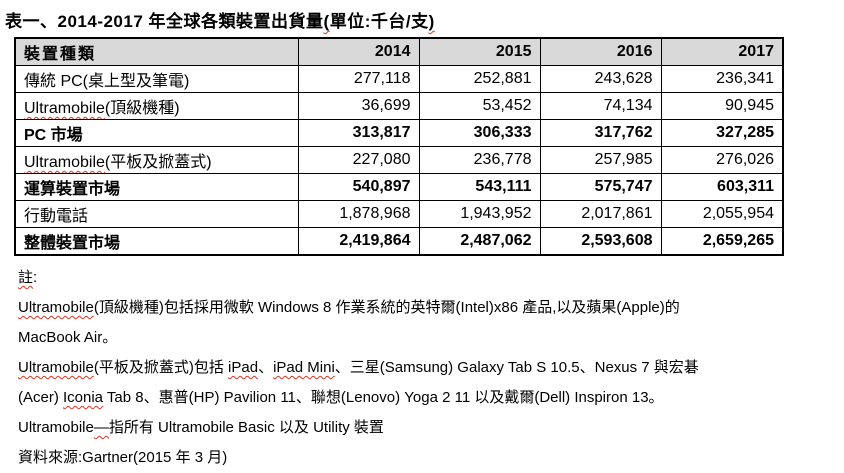 The width and height of the screenshot is (844, 473). Describe the element at coordinates (56, 216) in the screenshot. I see `device-type-text: 行動電話` at that location.